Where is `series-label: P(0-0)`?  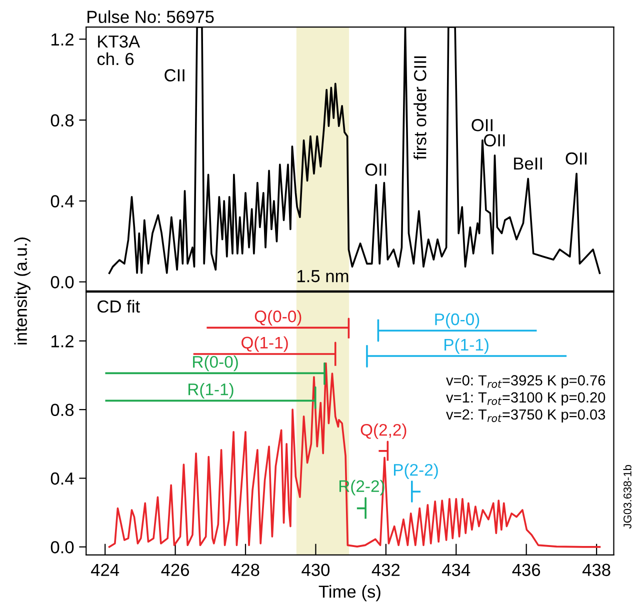 series-label: P(0-0) is located at coordinates (457, 320).